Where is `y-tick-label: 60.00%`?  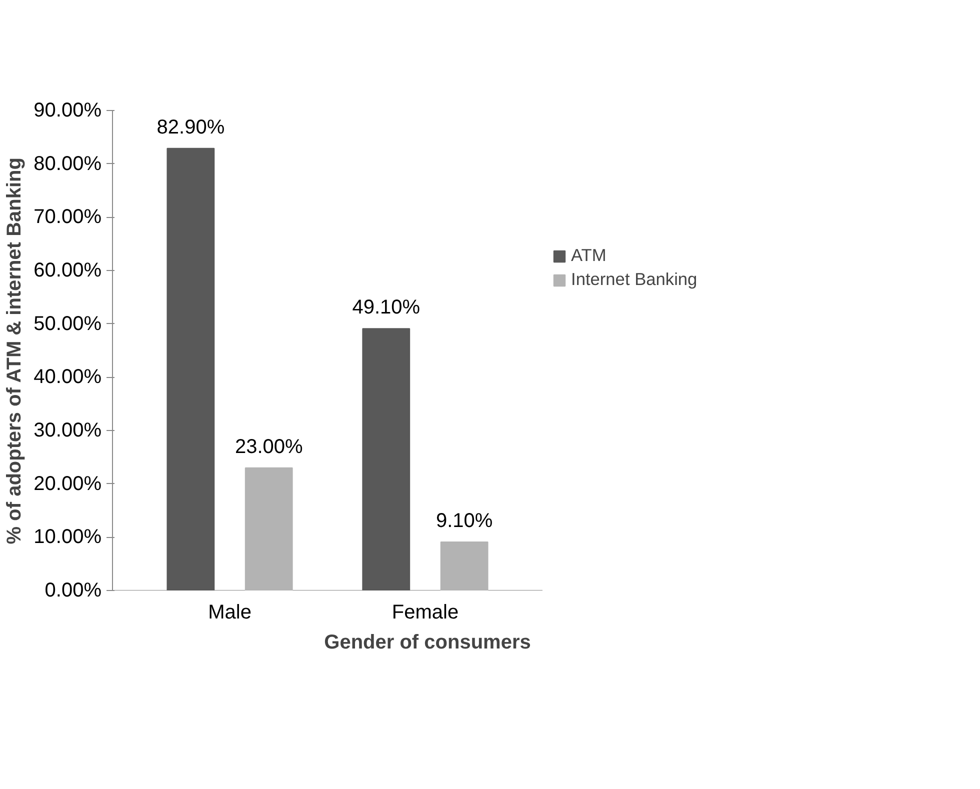
y-tick-label: 60.00% is located at coordinates (68, 271).